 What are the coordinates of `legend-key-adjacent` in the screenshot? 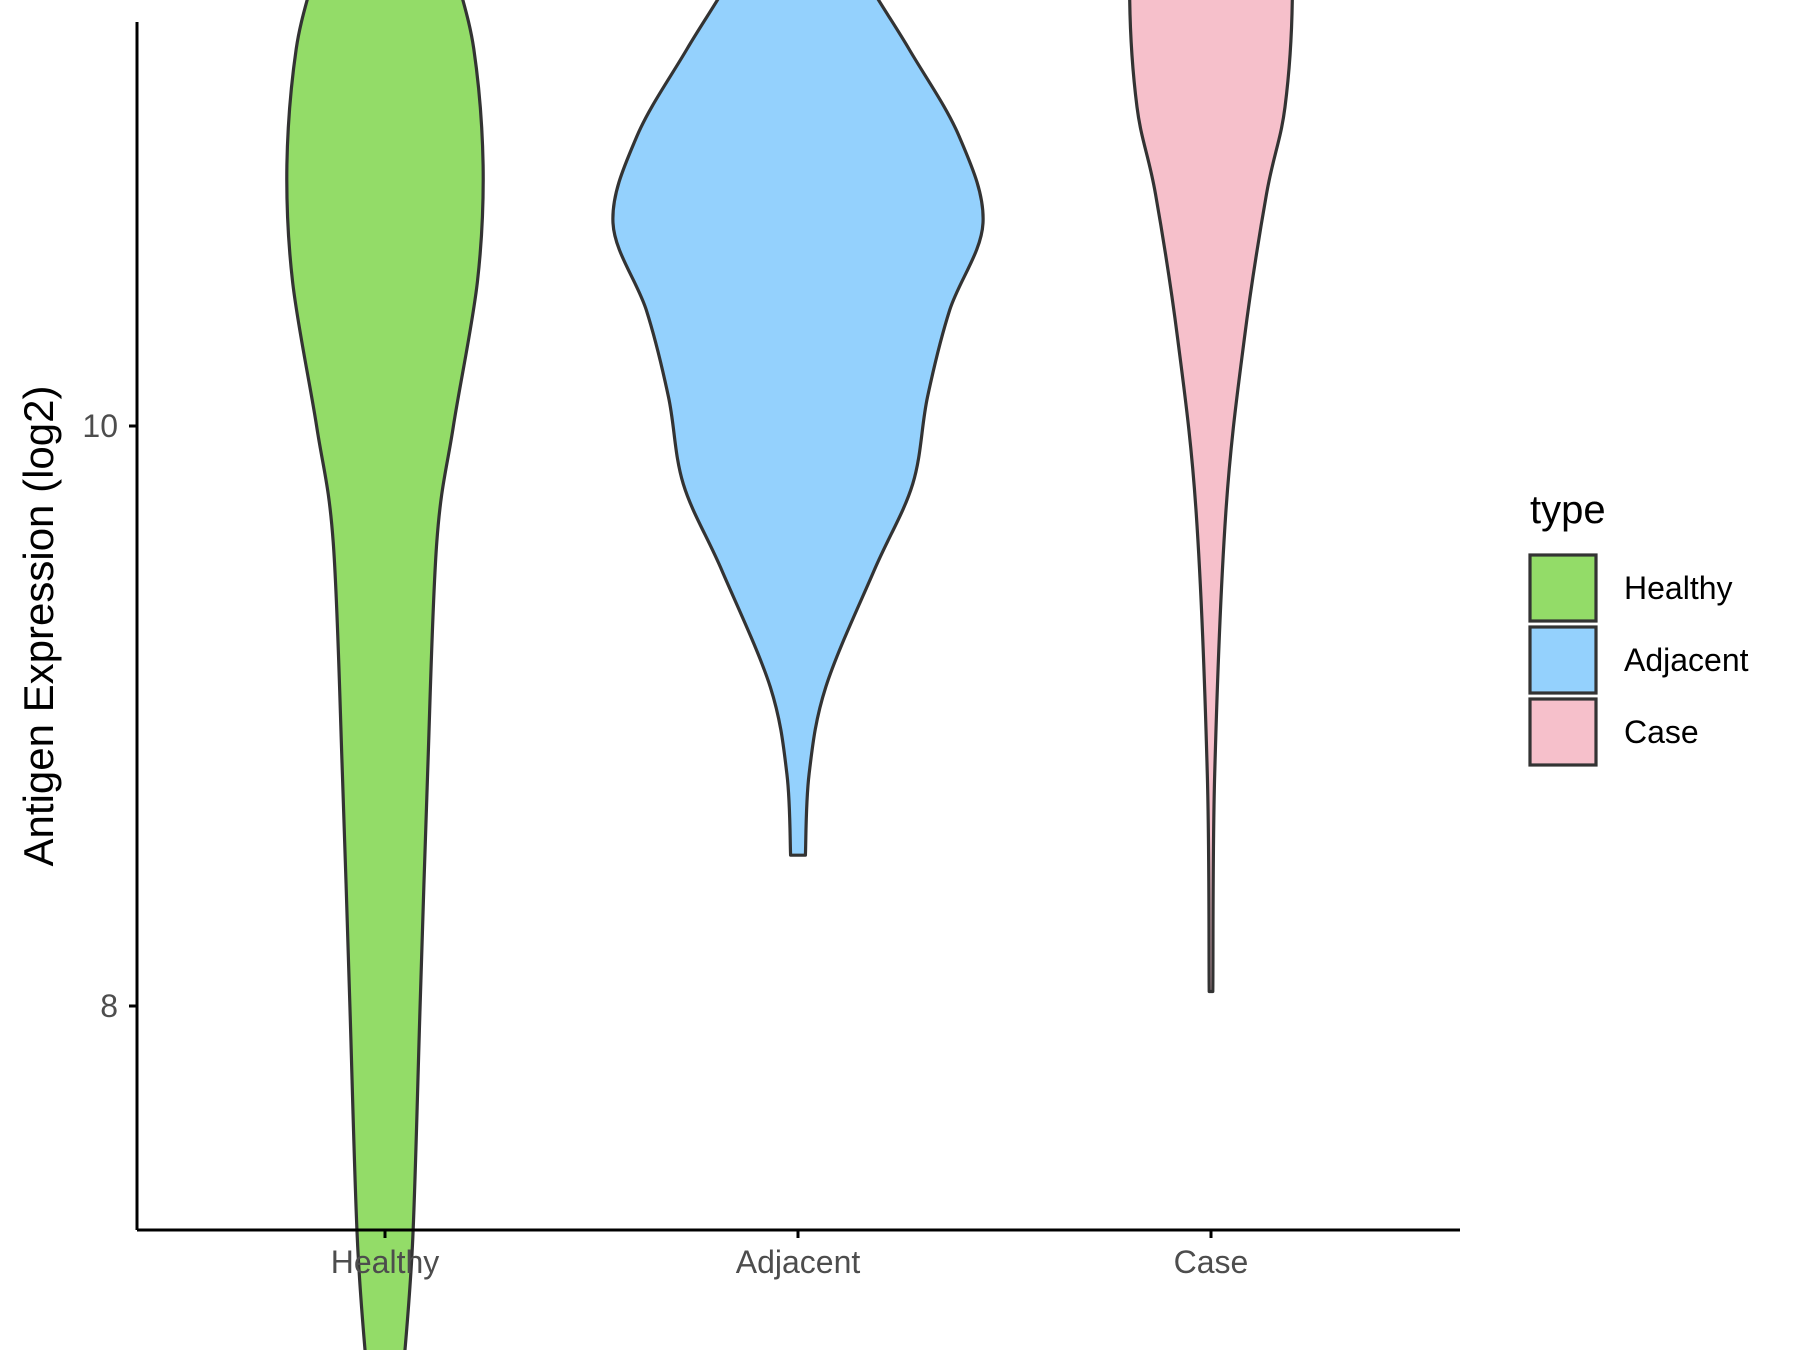 It's located at (1563, 660).